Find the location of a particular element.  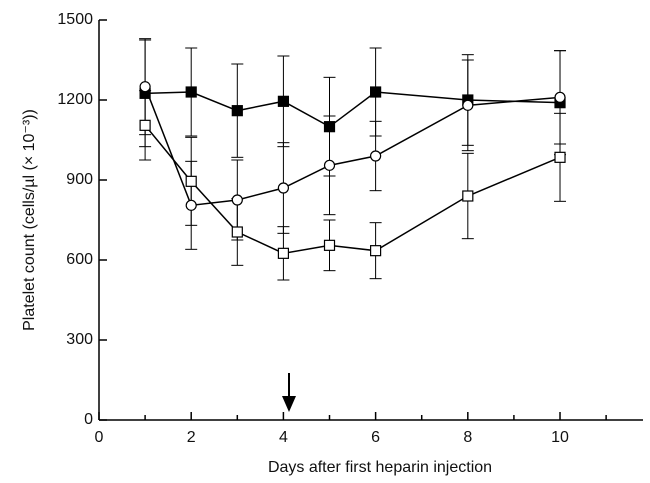

y-tick-label: 900 is located at coordinates (79, 179).